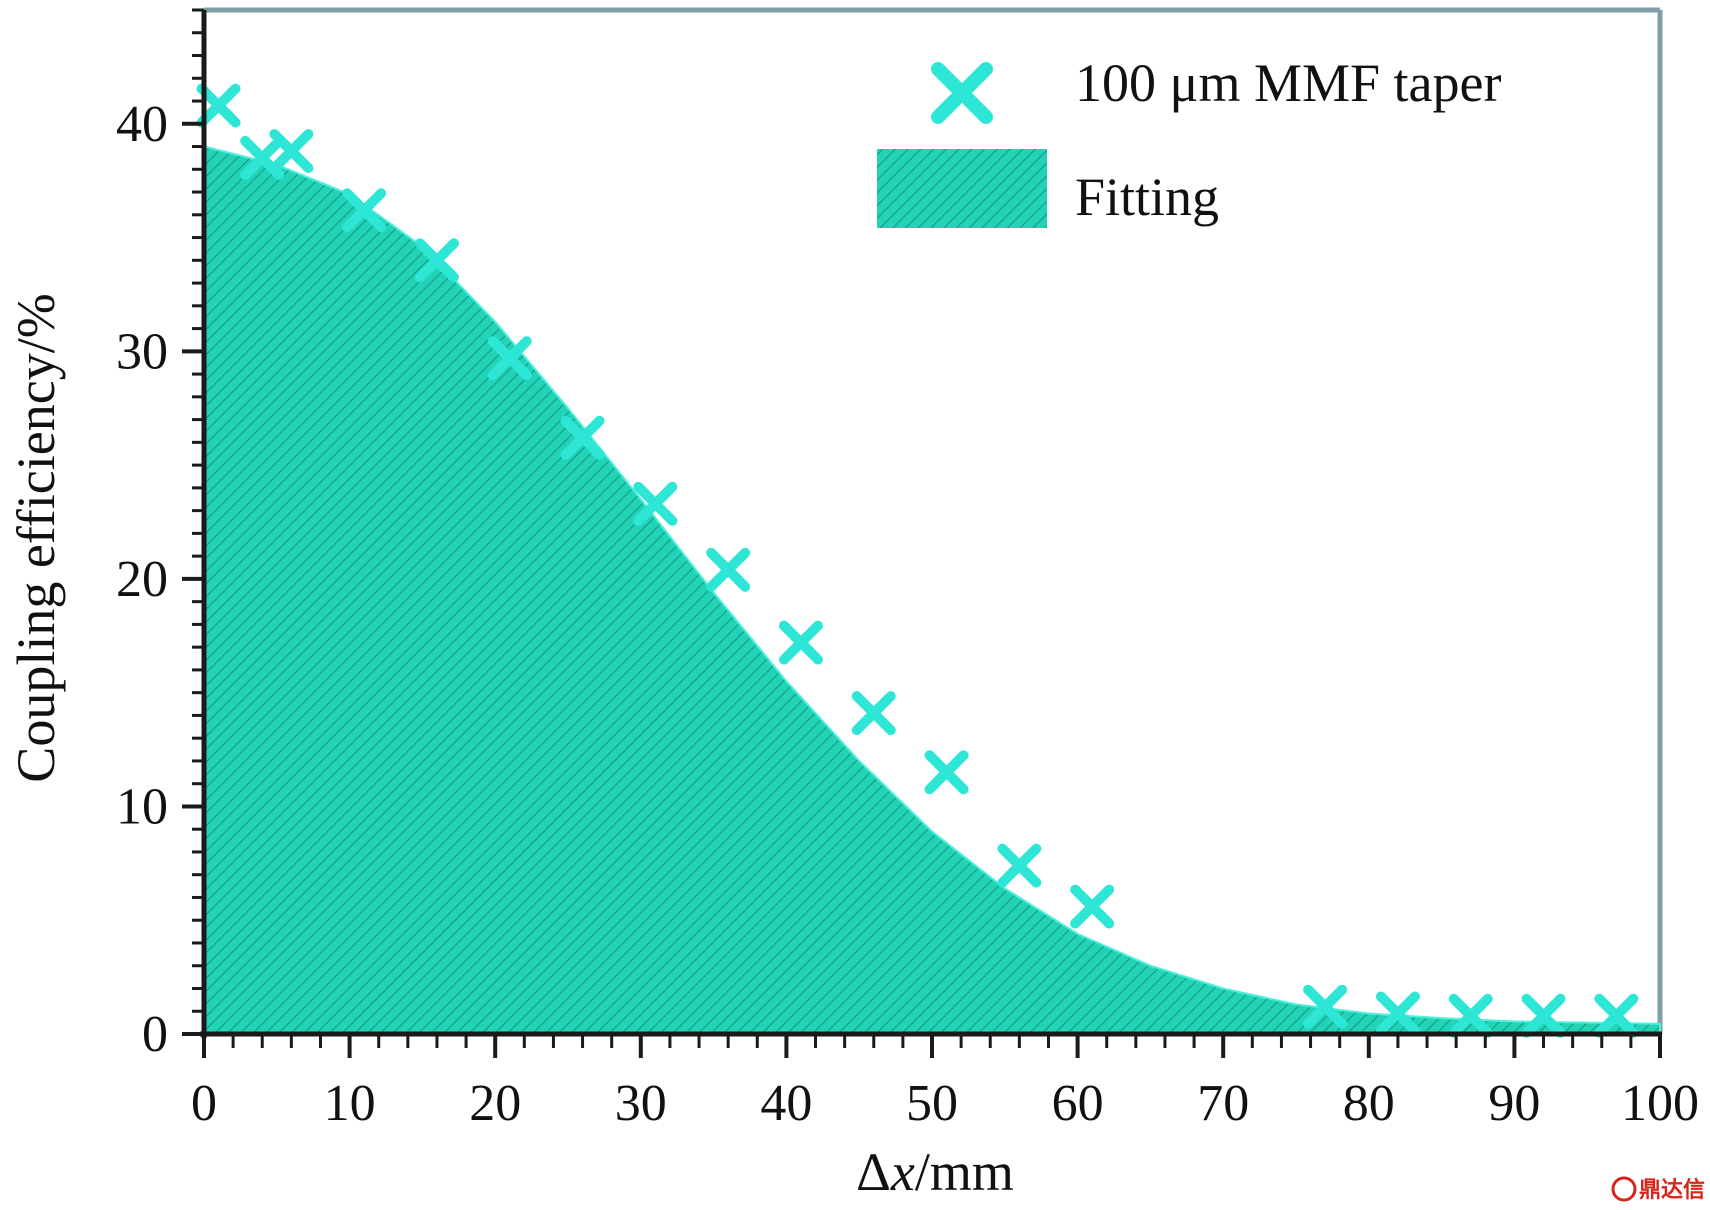  Describe the element at coordinates (1624, 1189) in the screenshot. I see `watermark-logo-icon` at that location.